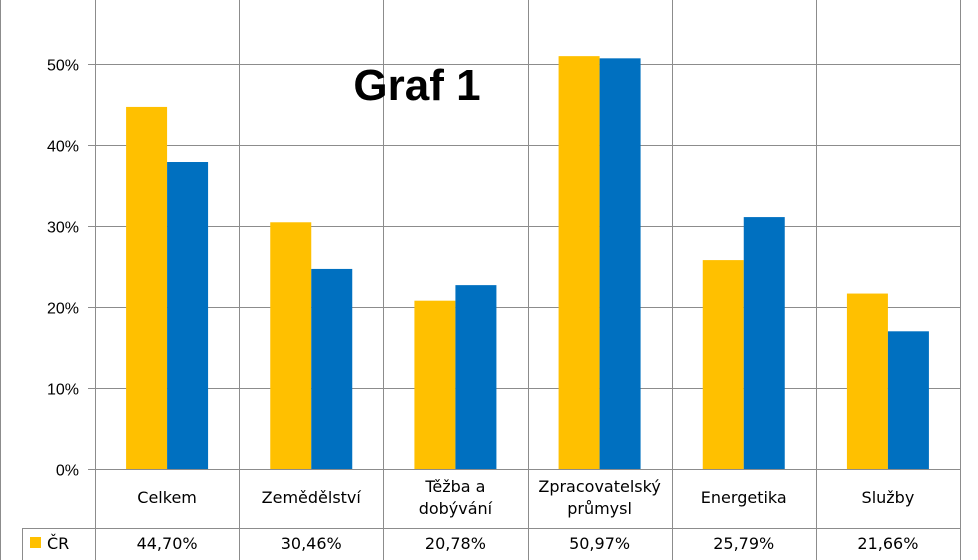 The width and height of the screenshot is (978, 560). What do you see at coordinates (63, 66) in the screenshot?
I see `y-tick-label: 50%` at bounding box center [63, 66].